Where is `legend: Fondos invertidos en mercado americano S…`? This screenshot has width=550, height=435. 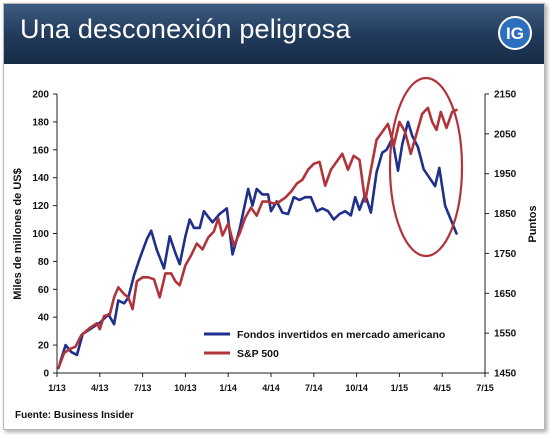 legend: Fondos invertidos en mercado americano S… is located at coordinates (324, 344).